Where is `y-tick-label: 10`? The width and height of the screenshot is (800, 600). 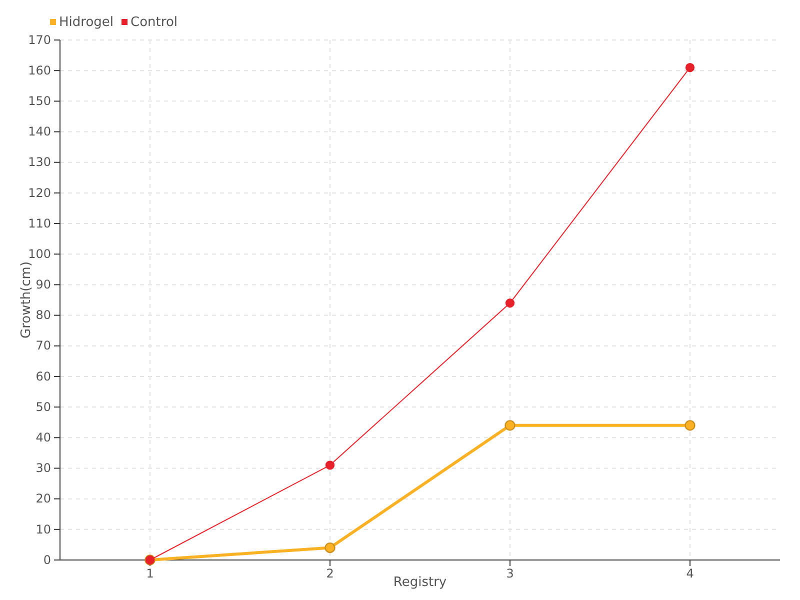 y-tick-label: 10 is located at coordinates (43, 529).